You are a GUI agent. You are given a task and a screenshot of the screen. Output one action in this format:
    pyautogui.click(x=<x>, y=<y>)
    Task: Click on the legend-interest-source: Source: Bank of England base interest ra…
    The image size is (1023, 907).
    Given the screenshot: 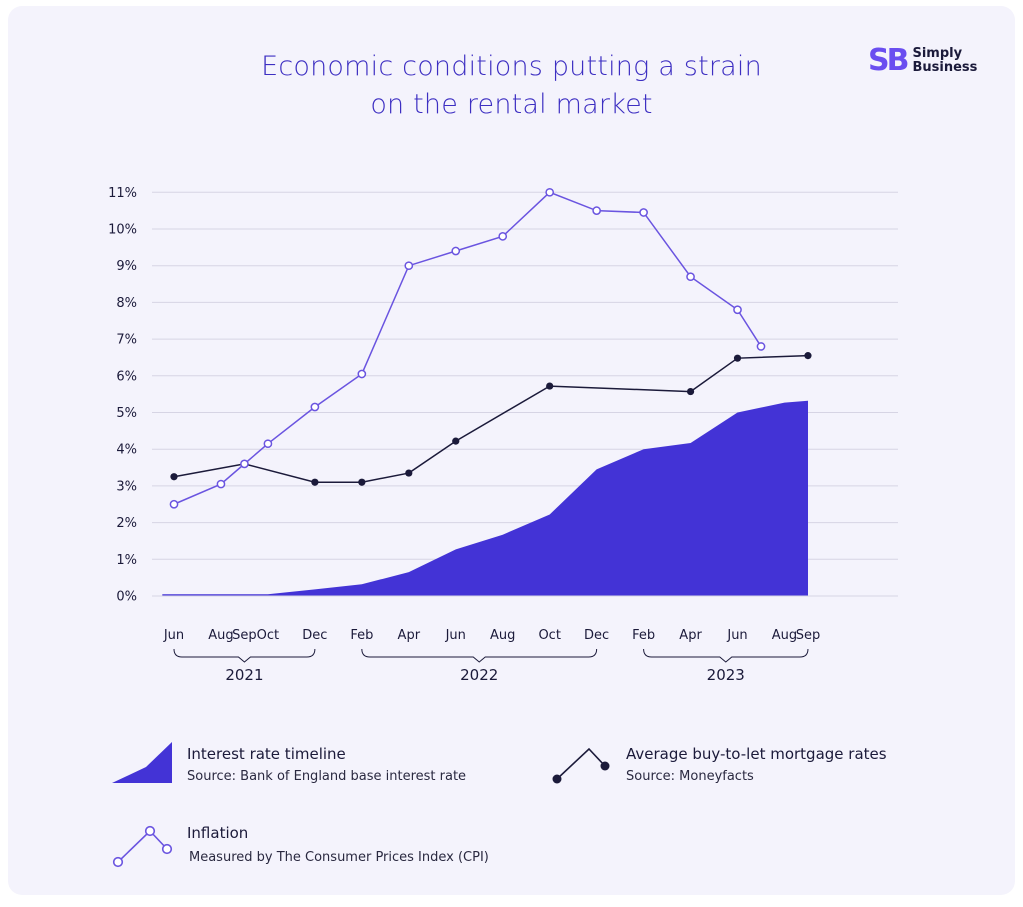 What is the action you would take?
    pyautogui.click(x=327, y=776)
    